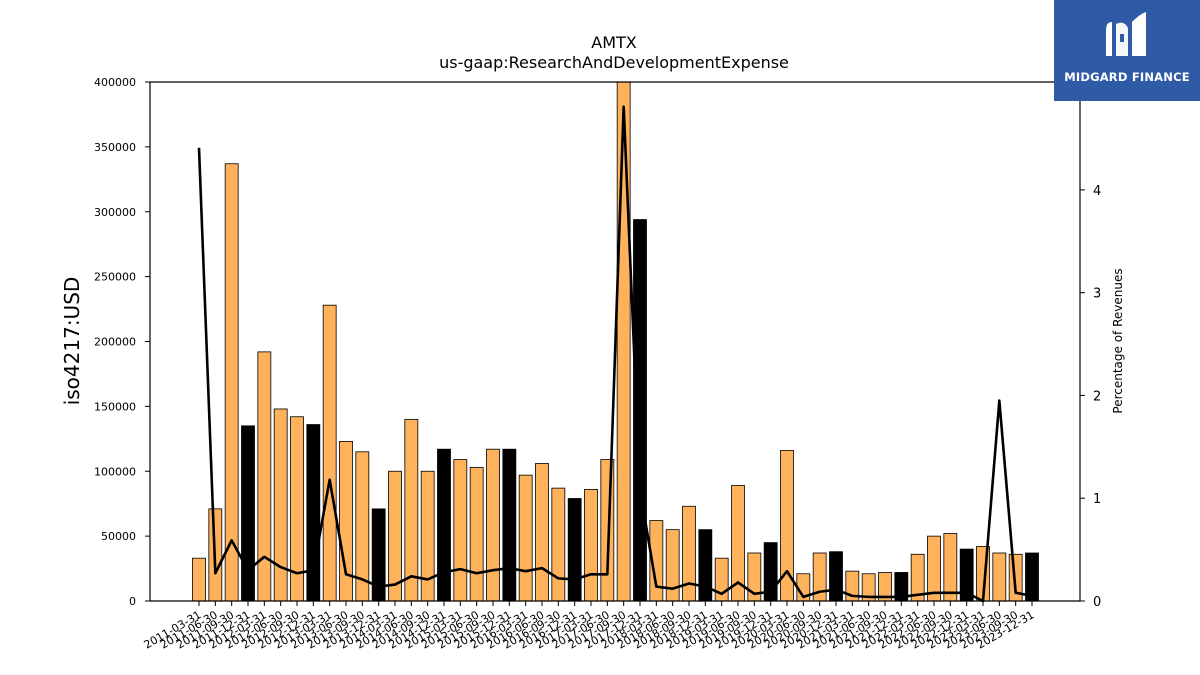 Image resolution: width=1200 pixels, height=675 pixels. What do you see at coordinates (614, 42) in the screenshot?
I see `chart-title: AMTX` at bounding box center [614, 42].